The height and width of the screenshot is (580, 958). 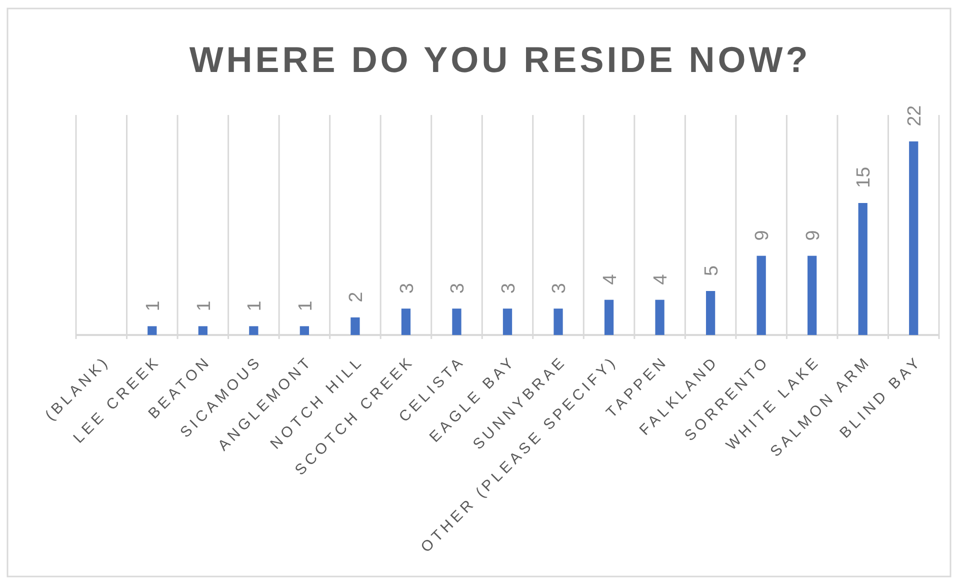 What do you see at coordinates (711, 270) in the screenshot?
I see `data-label: 5` at bounding box center [711, 270].